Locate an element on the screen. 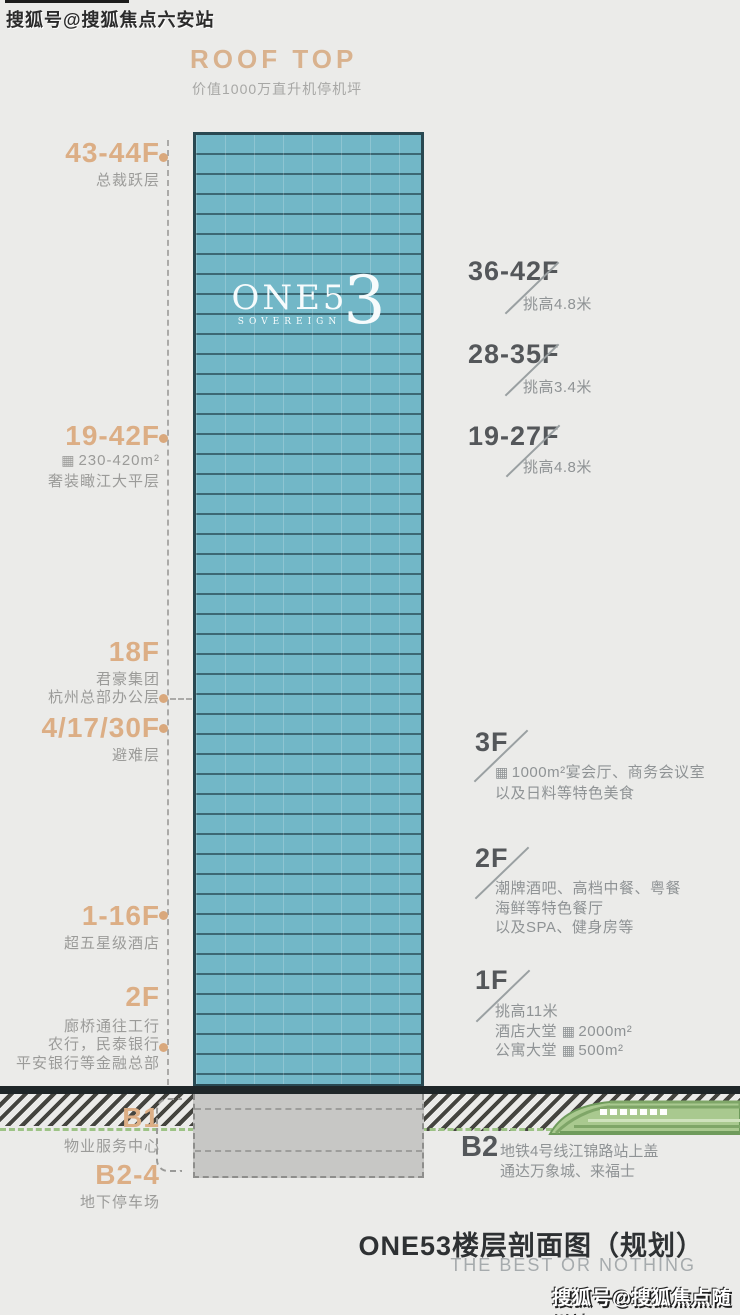  right-floor-19-27F-desc: 挑高4.8米 is located at coordinates (557, 467).